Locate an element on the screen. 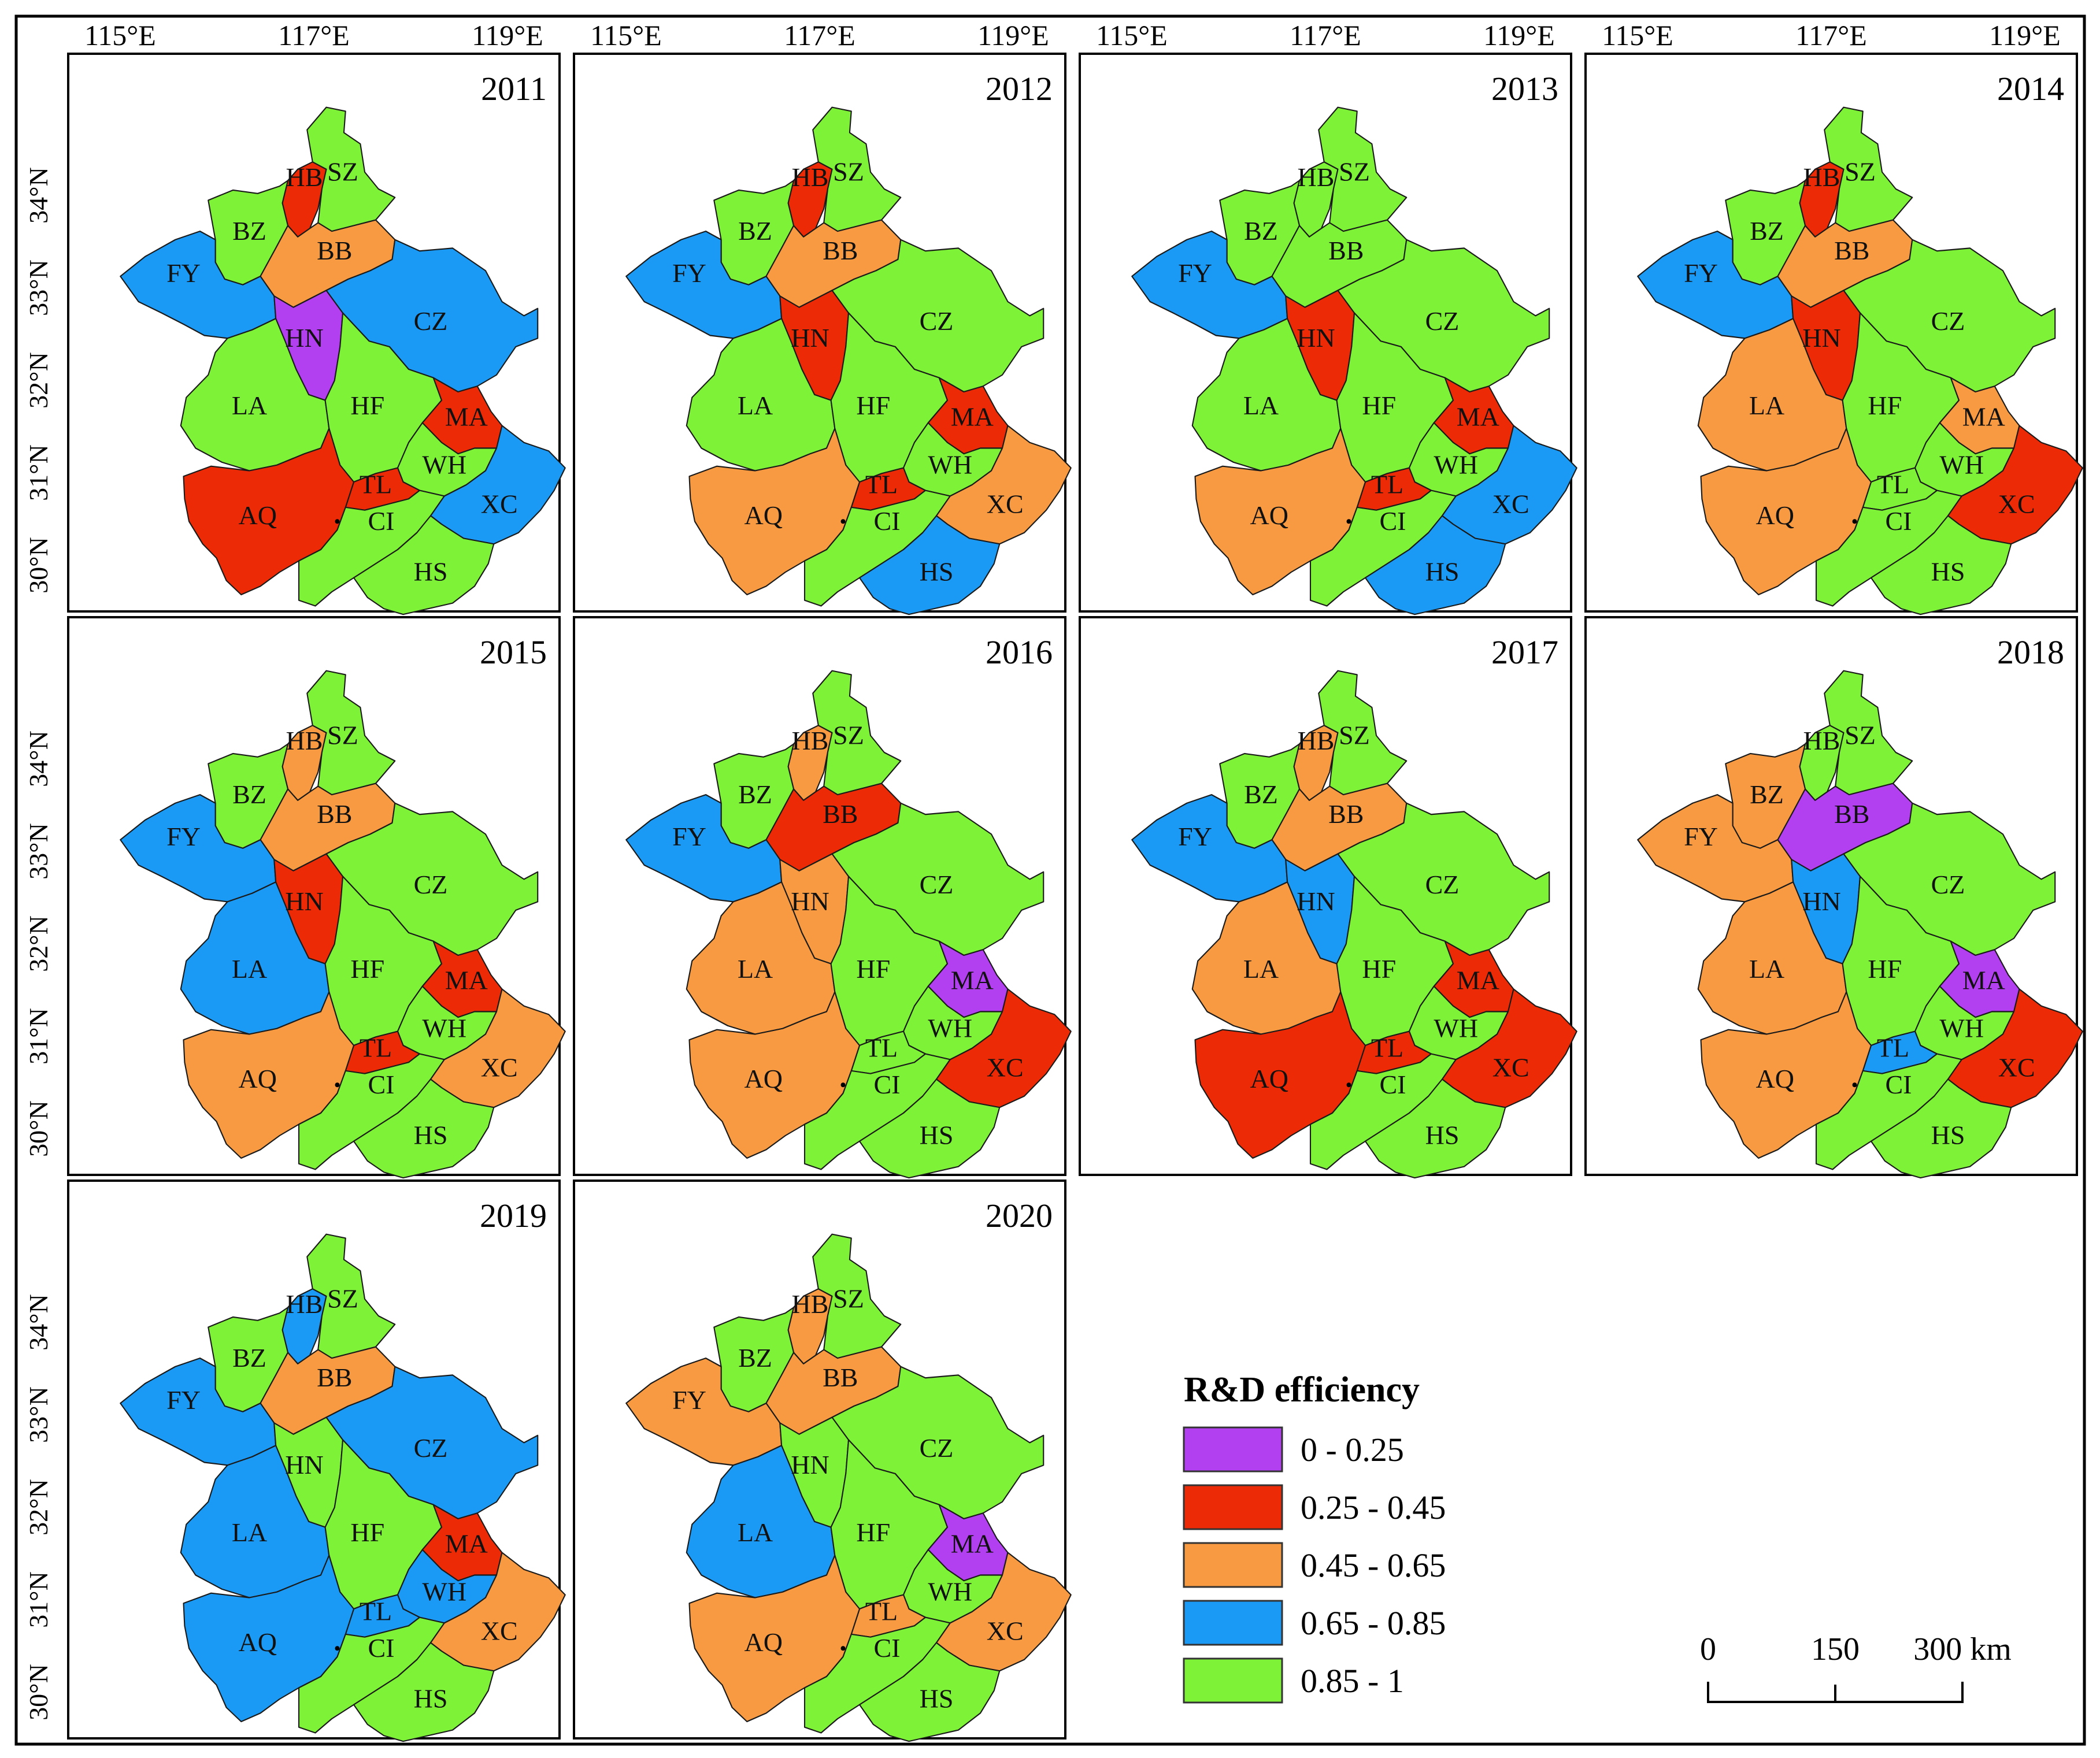 The height and width of the screenshot is (1758, 2100). map-year-label: 2015 is located at coordinates (513, 652).